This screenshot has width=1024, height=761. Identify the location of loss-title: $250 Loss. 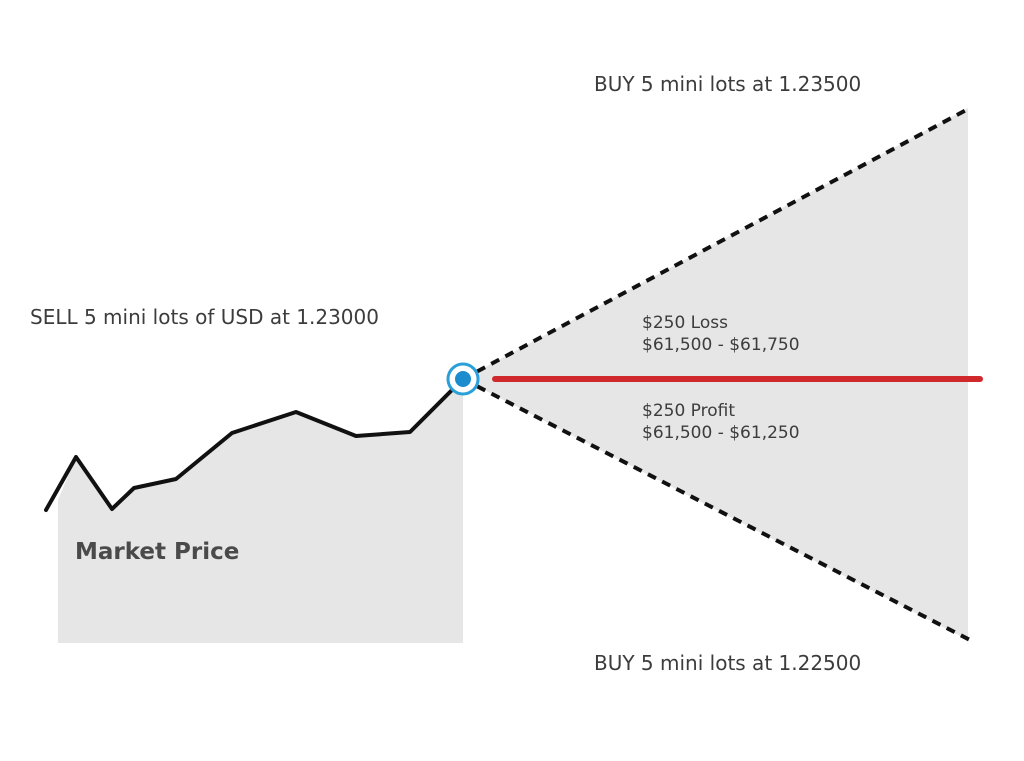
(685, 323).